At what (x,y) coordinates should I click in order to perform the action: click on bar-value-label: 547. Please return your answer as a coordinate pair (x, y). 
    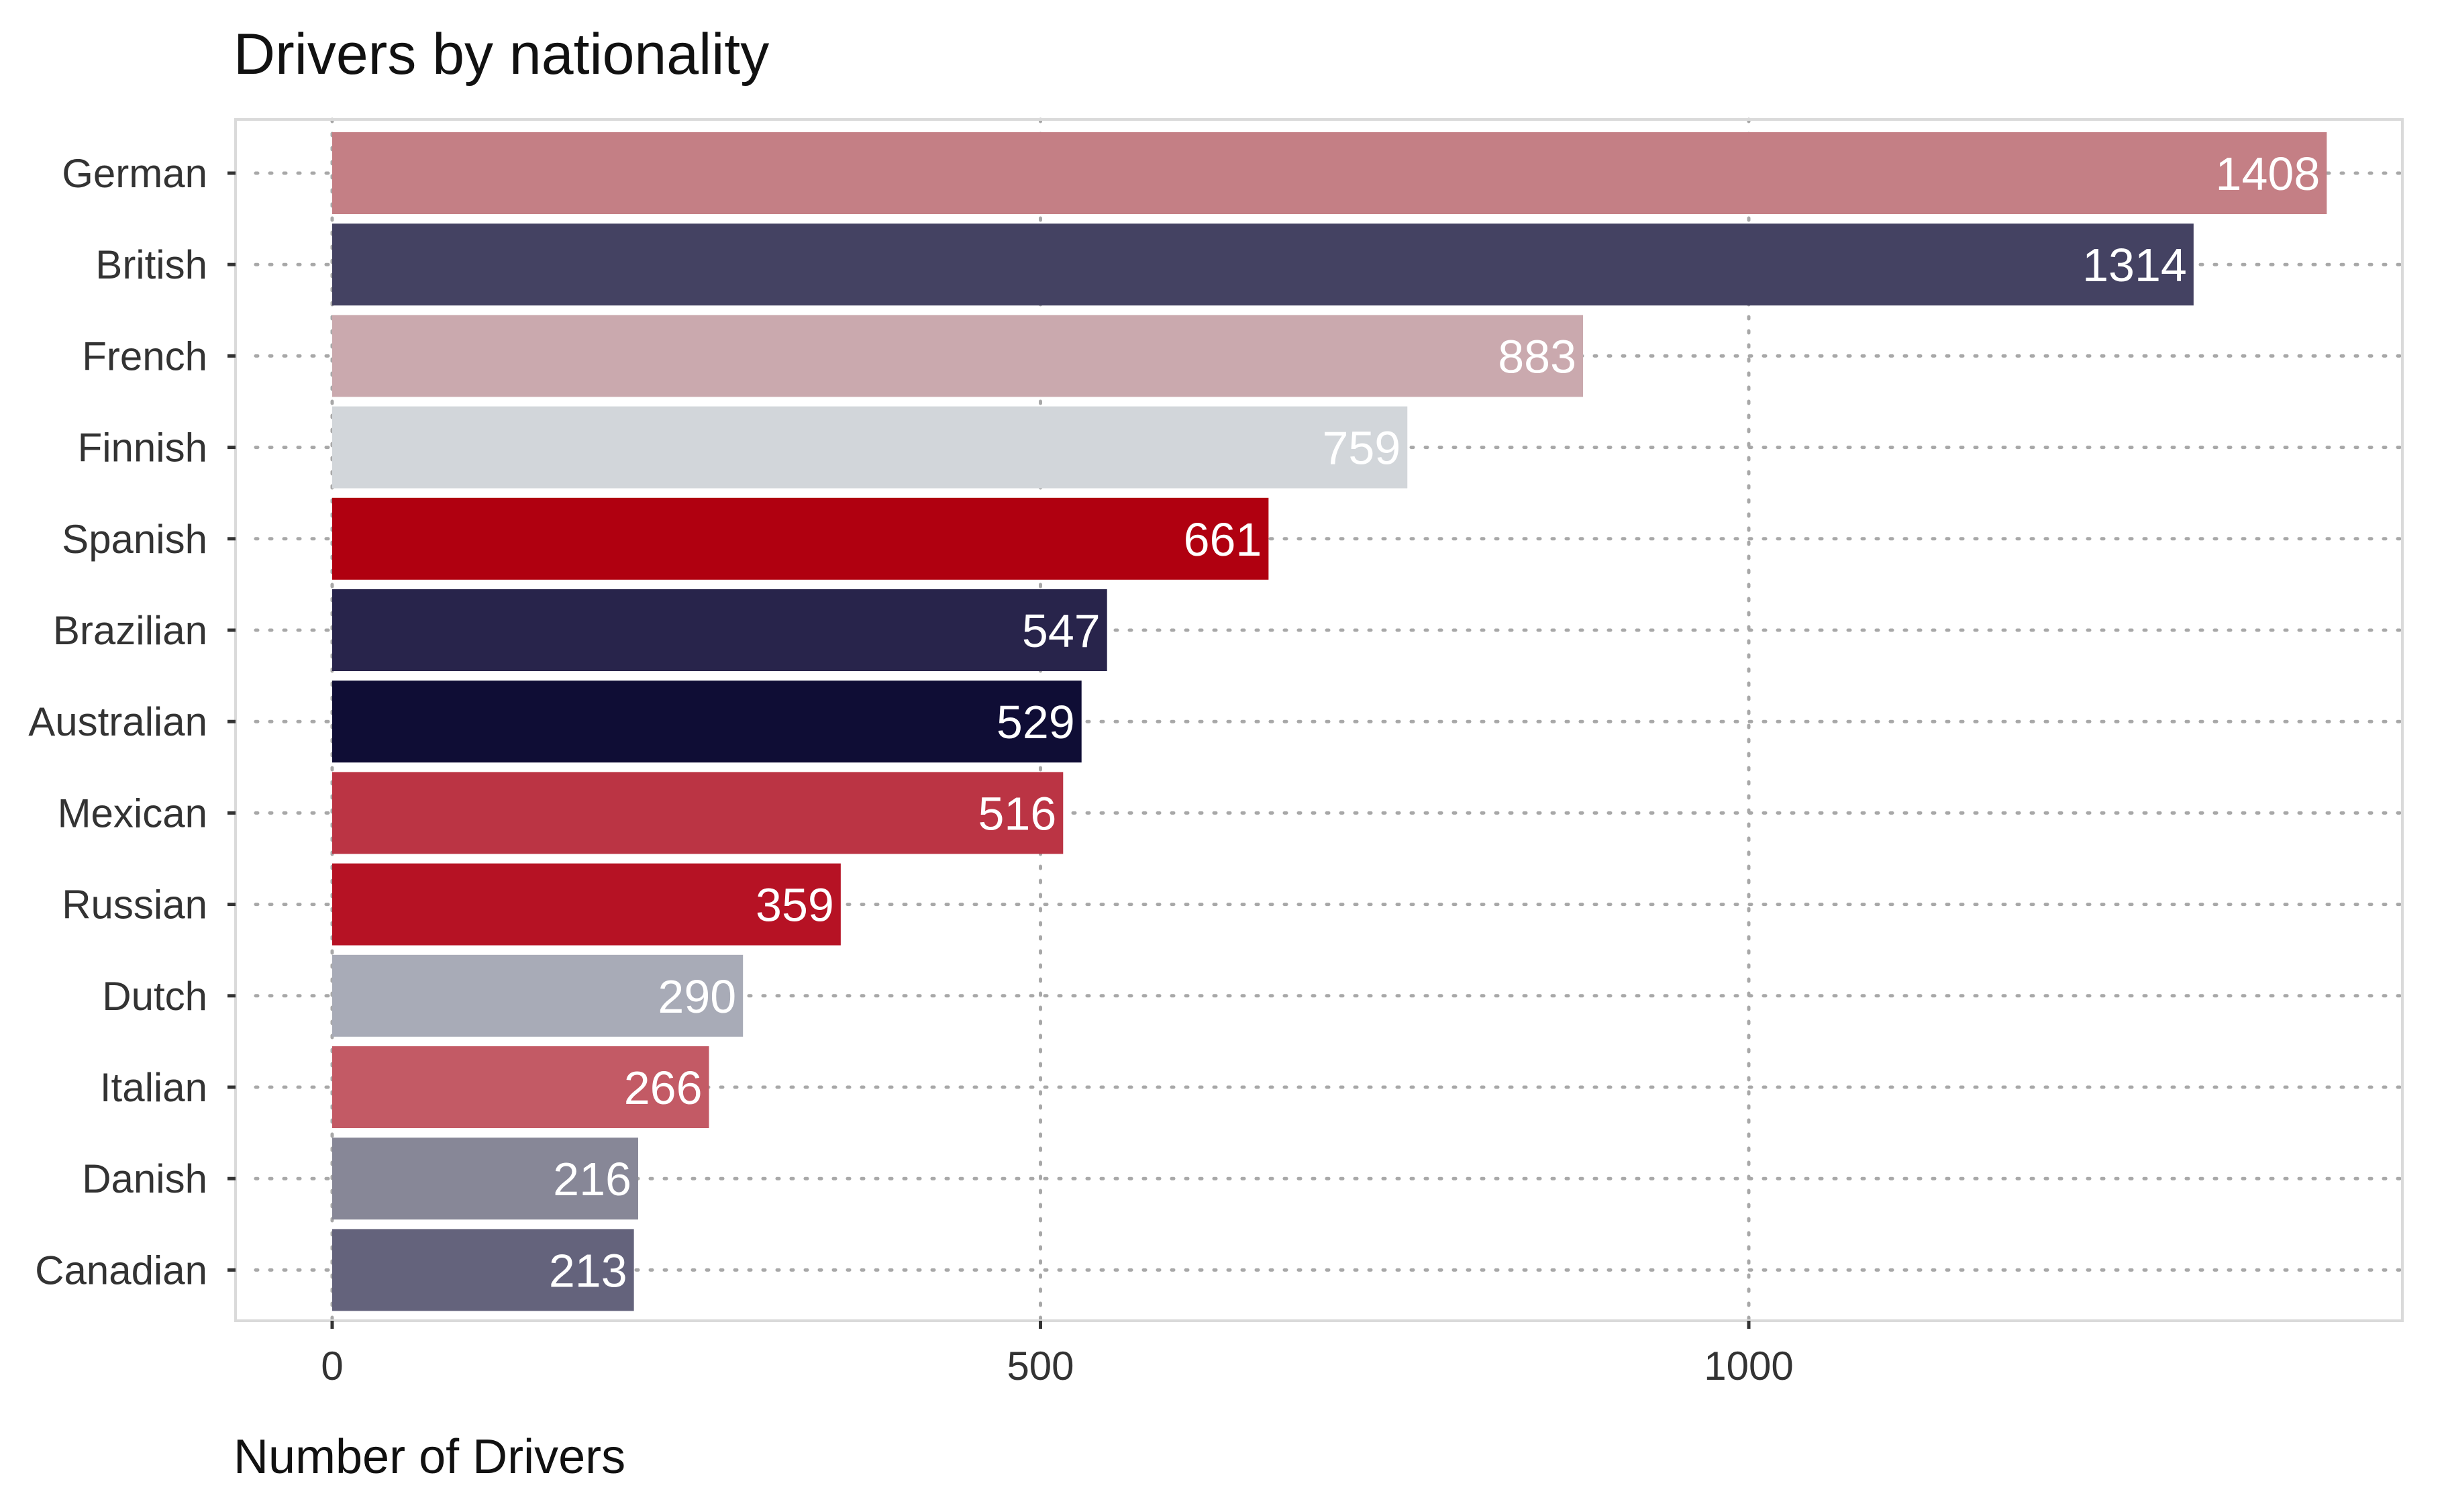
    Looking at the image, I should click on (1061, 631).